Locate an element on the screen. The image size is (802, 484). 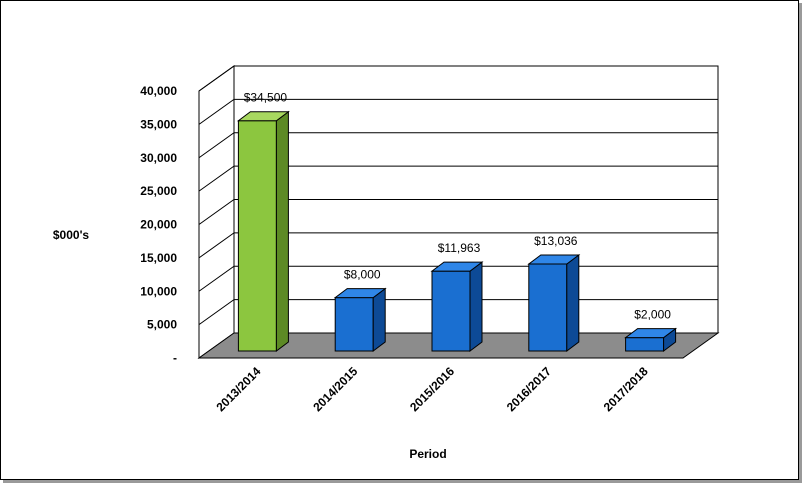
data-label: $8,000 is located at coordinates (362, 275).